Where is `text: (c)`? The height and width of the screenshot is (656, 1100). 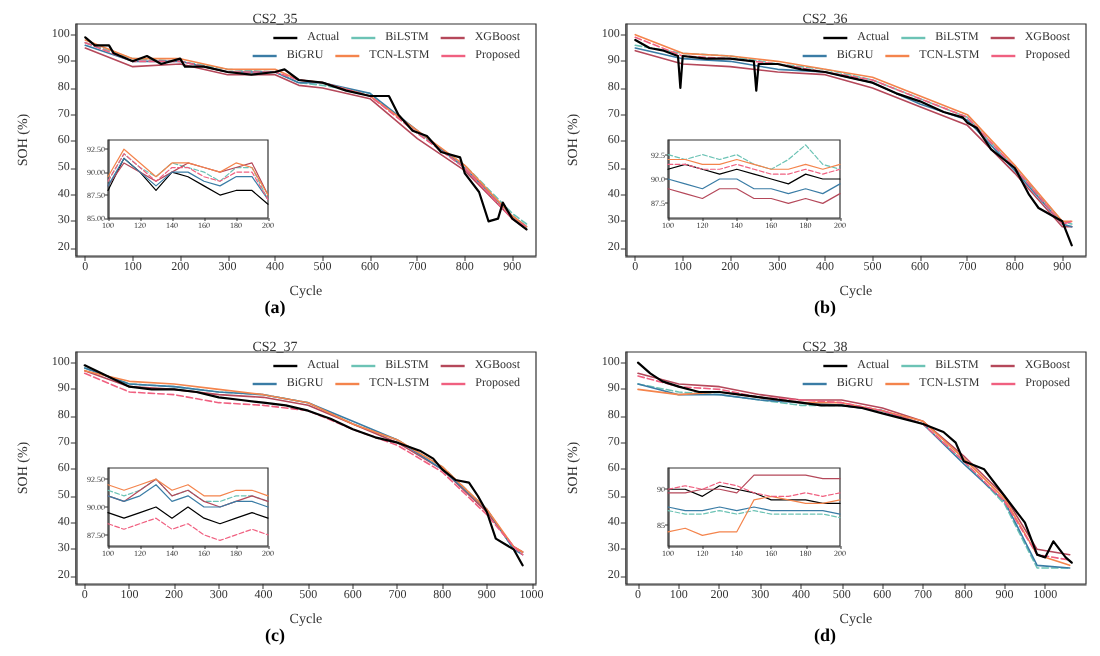 text: (c) is located at coordinates (275, 635).